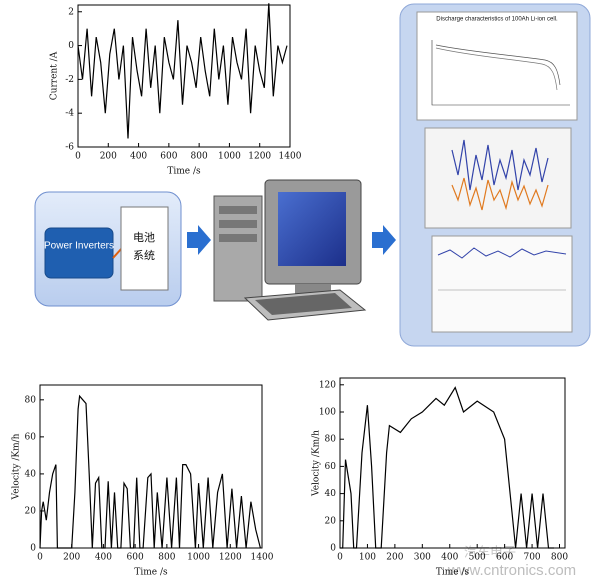  I want to click on x-tick-label: 300, so click(422, 558).